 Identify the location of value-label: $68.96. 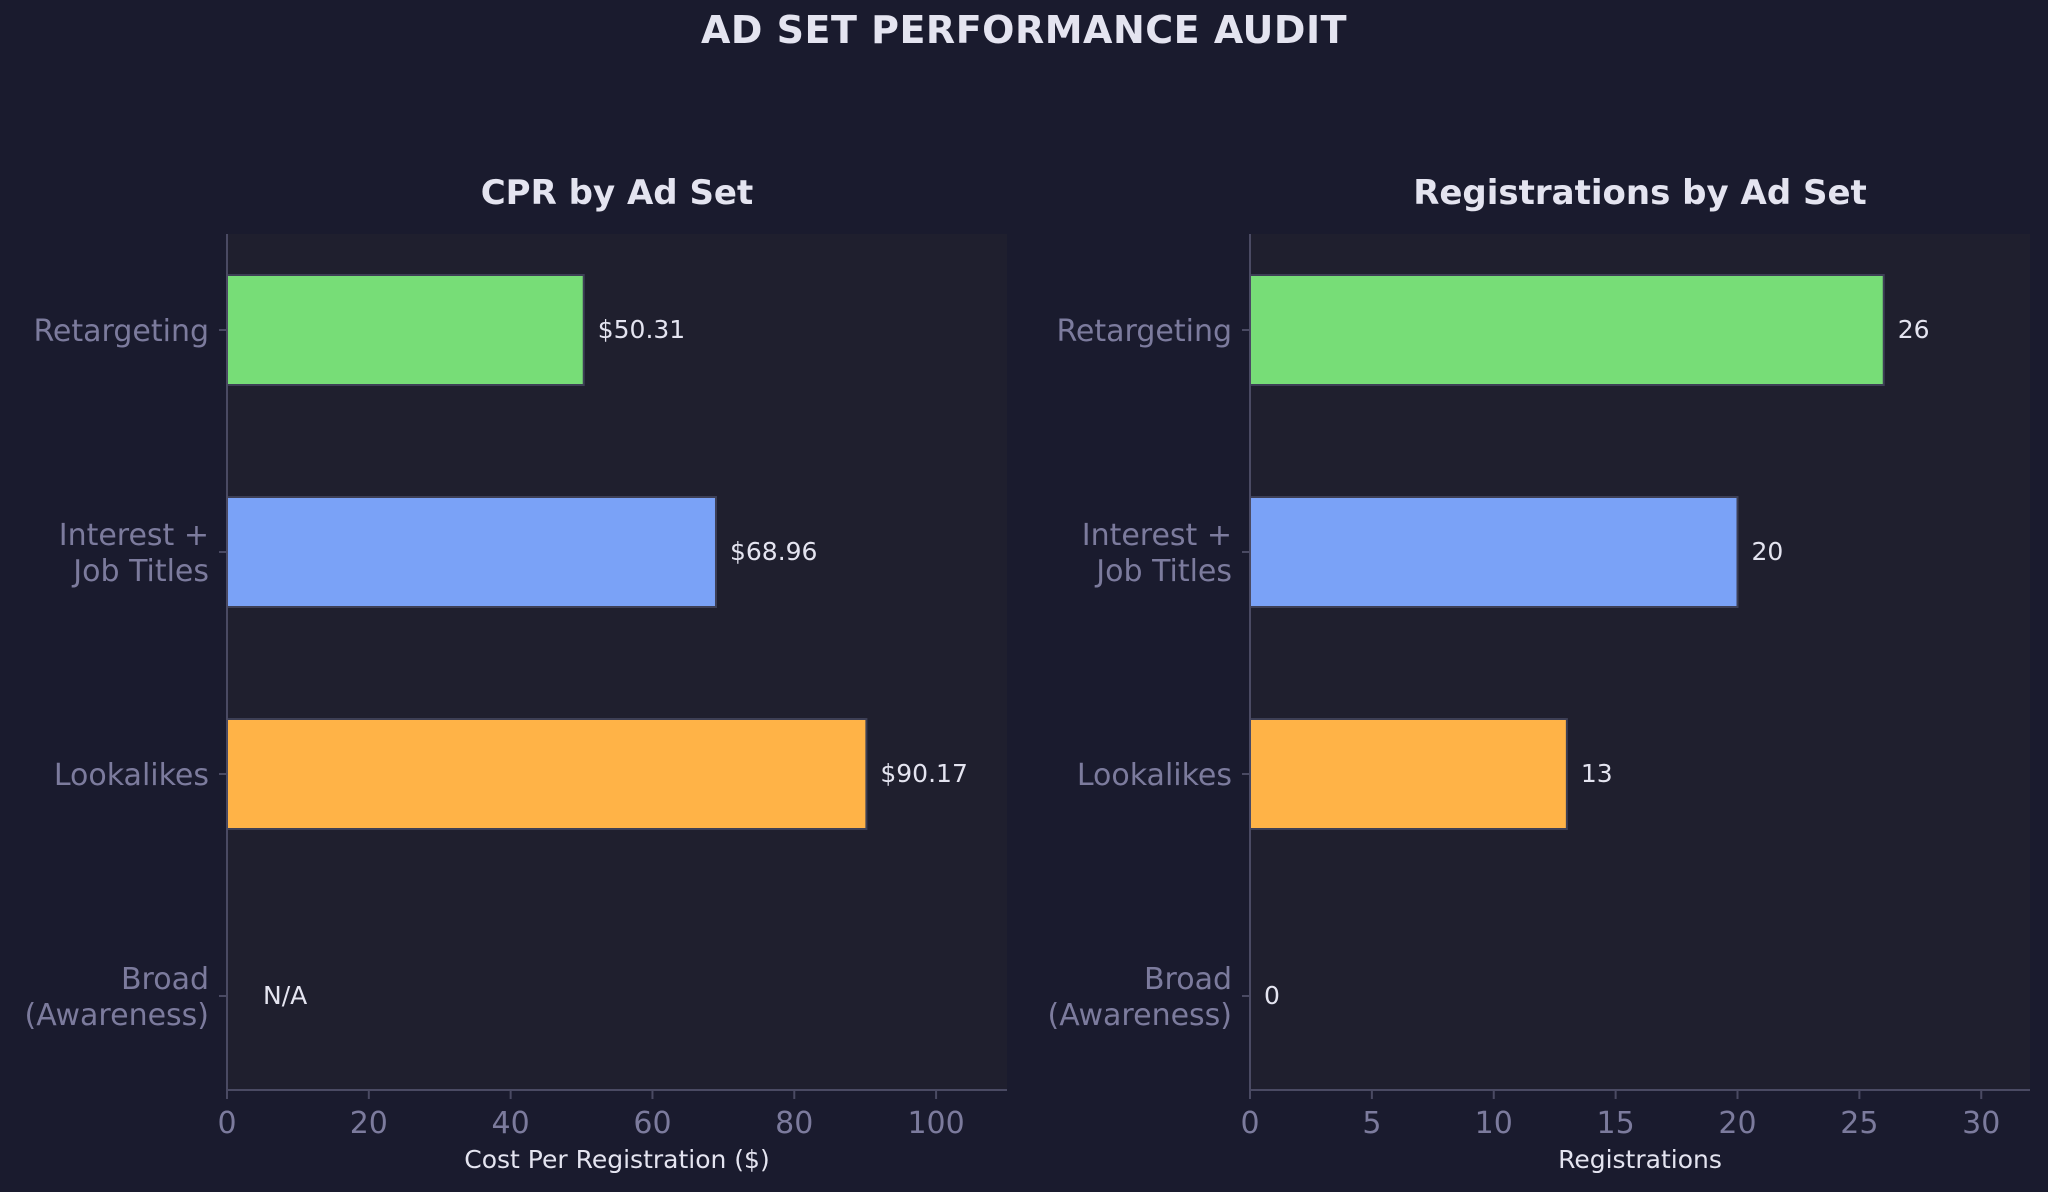
(773, 551).